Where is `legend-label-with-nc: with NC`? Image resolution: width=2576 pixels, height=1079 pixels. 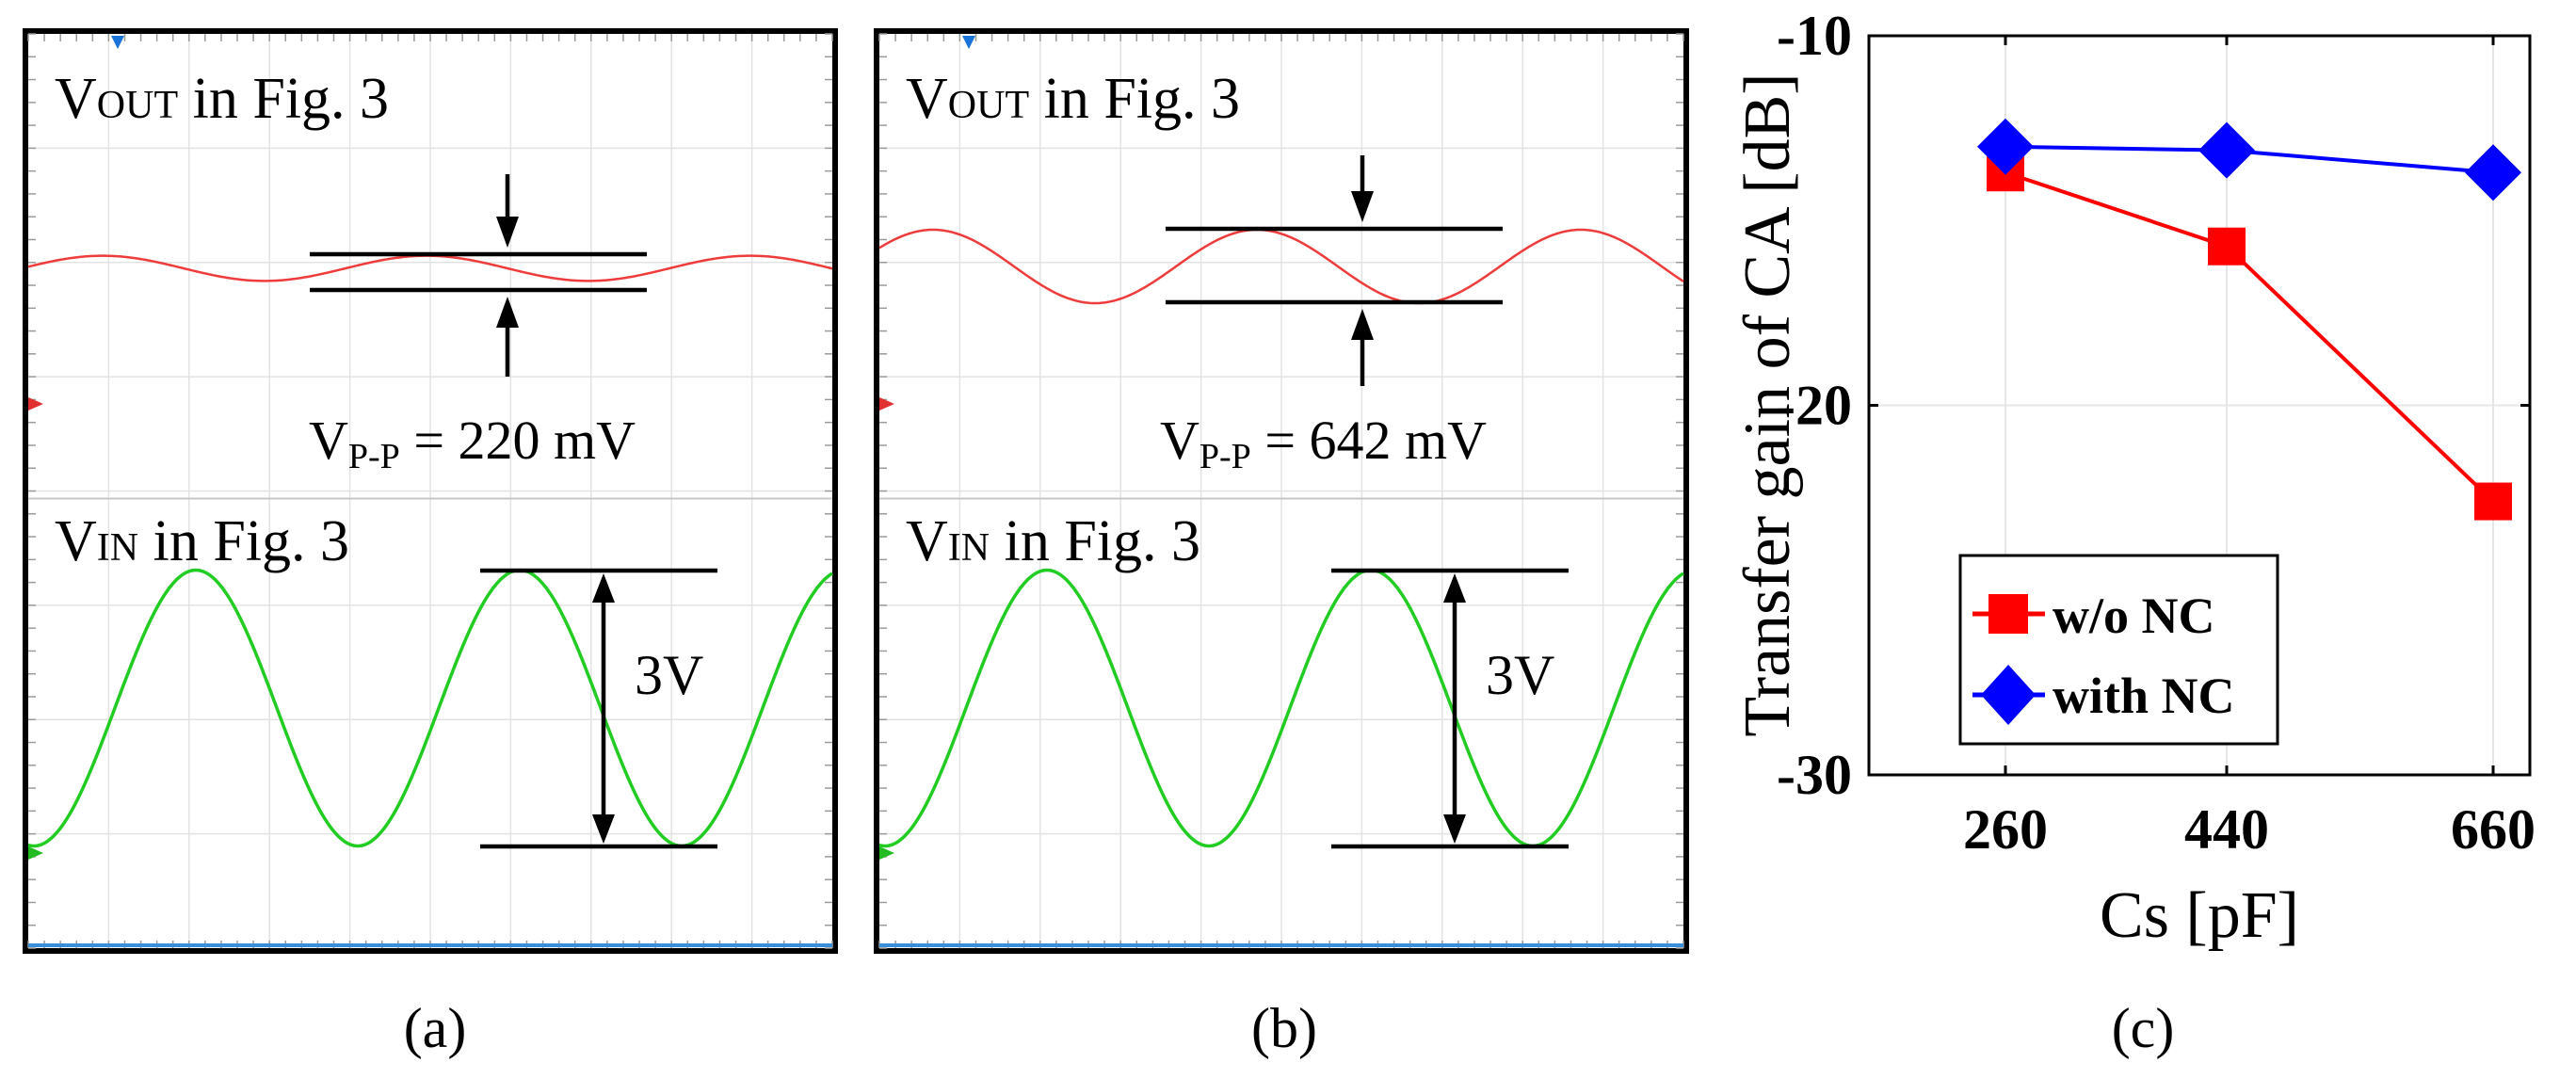 legend-label-with-nc: with NC is located at coordinates (2144, 696).